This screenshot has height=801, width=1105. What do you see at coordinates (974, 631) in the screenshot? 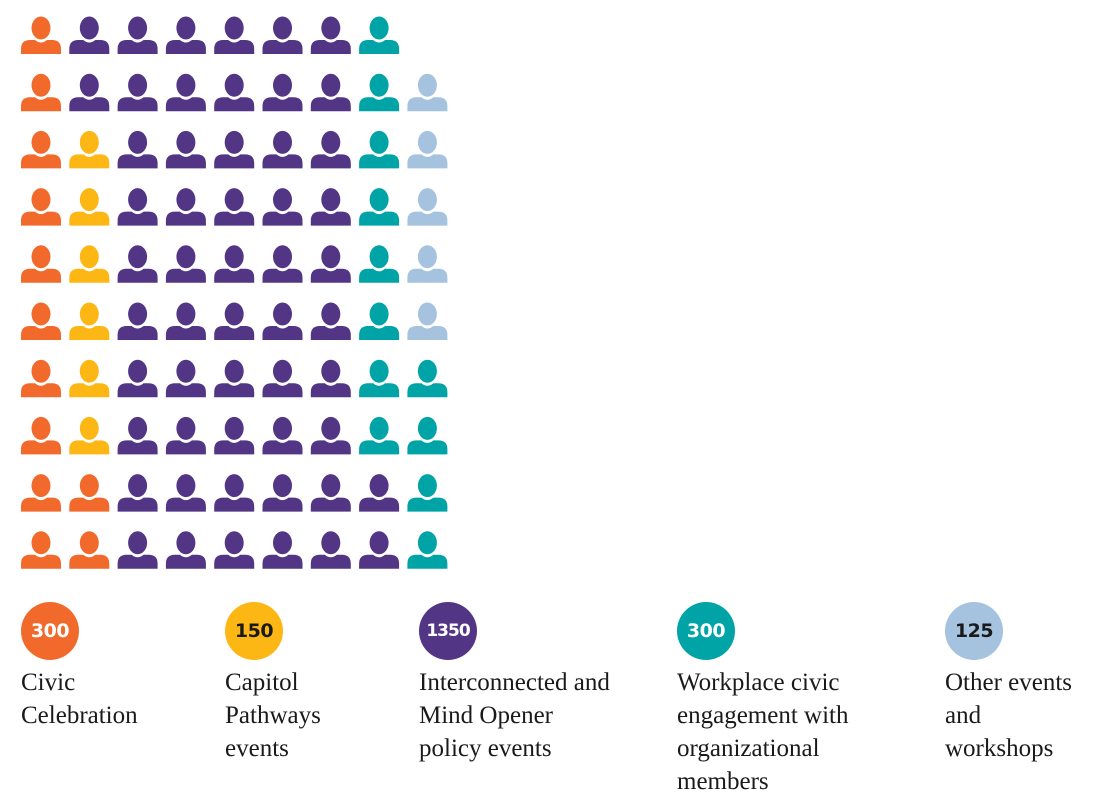
I see `value-label: 125` at bounding box center [974, 631].